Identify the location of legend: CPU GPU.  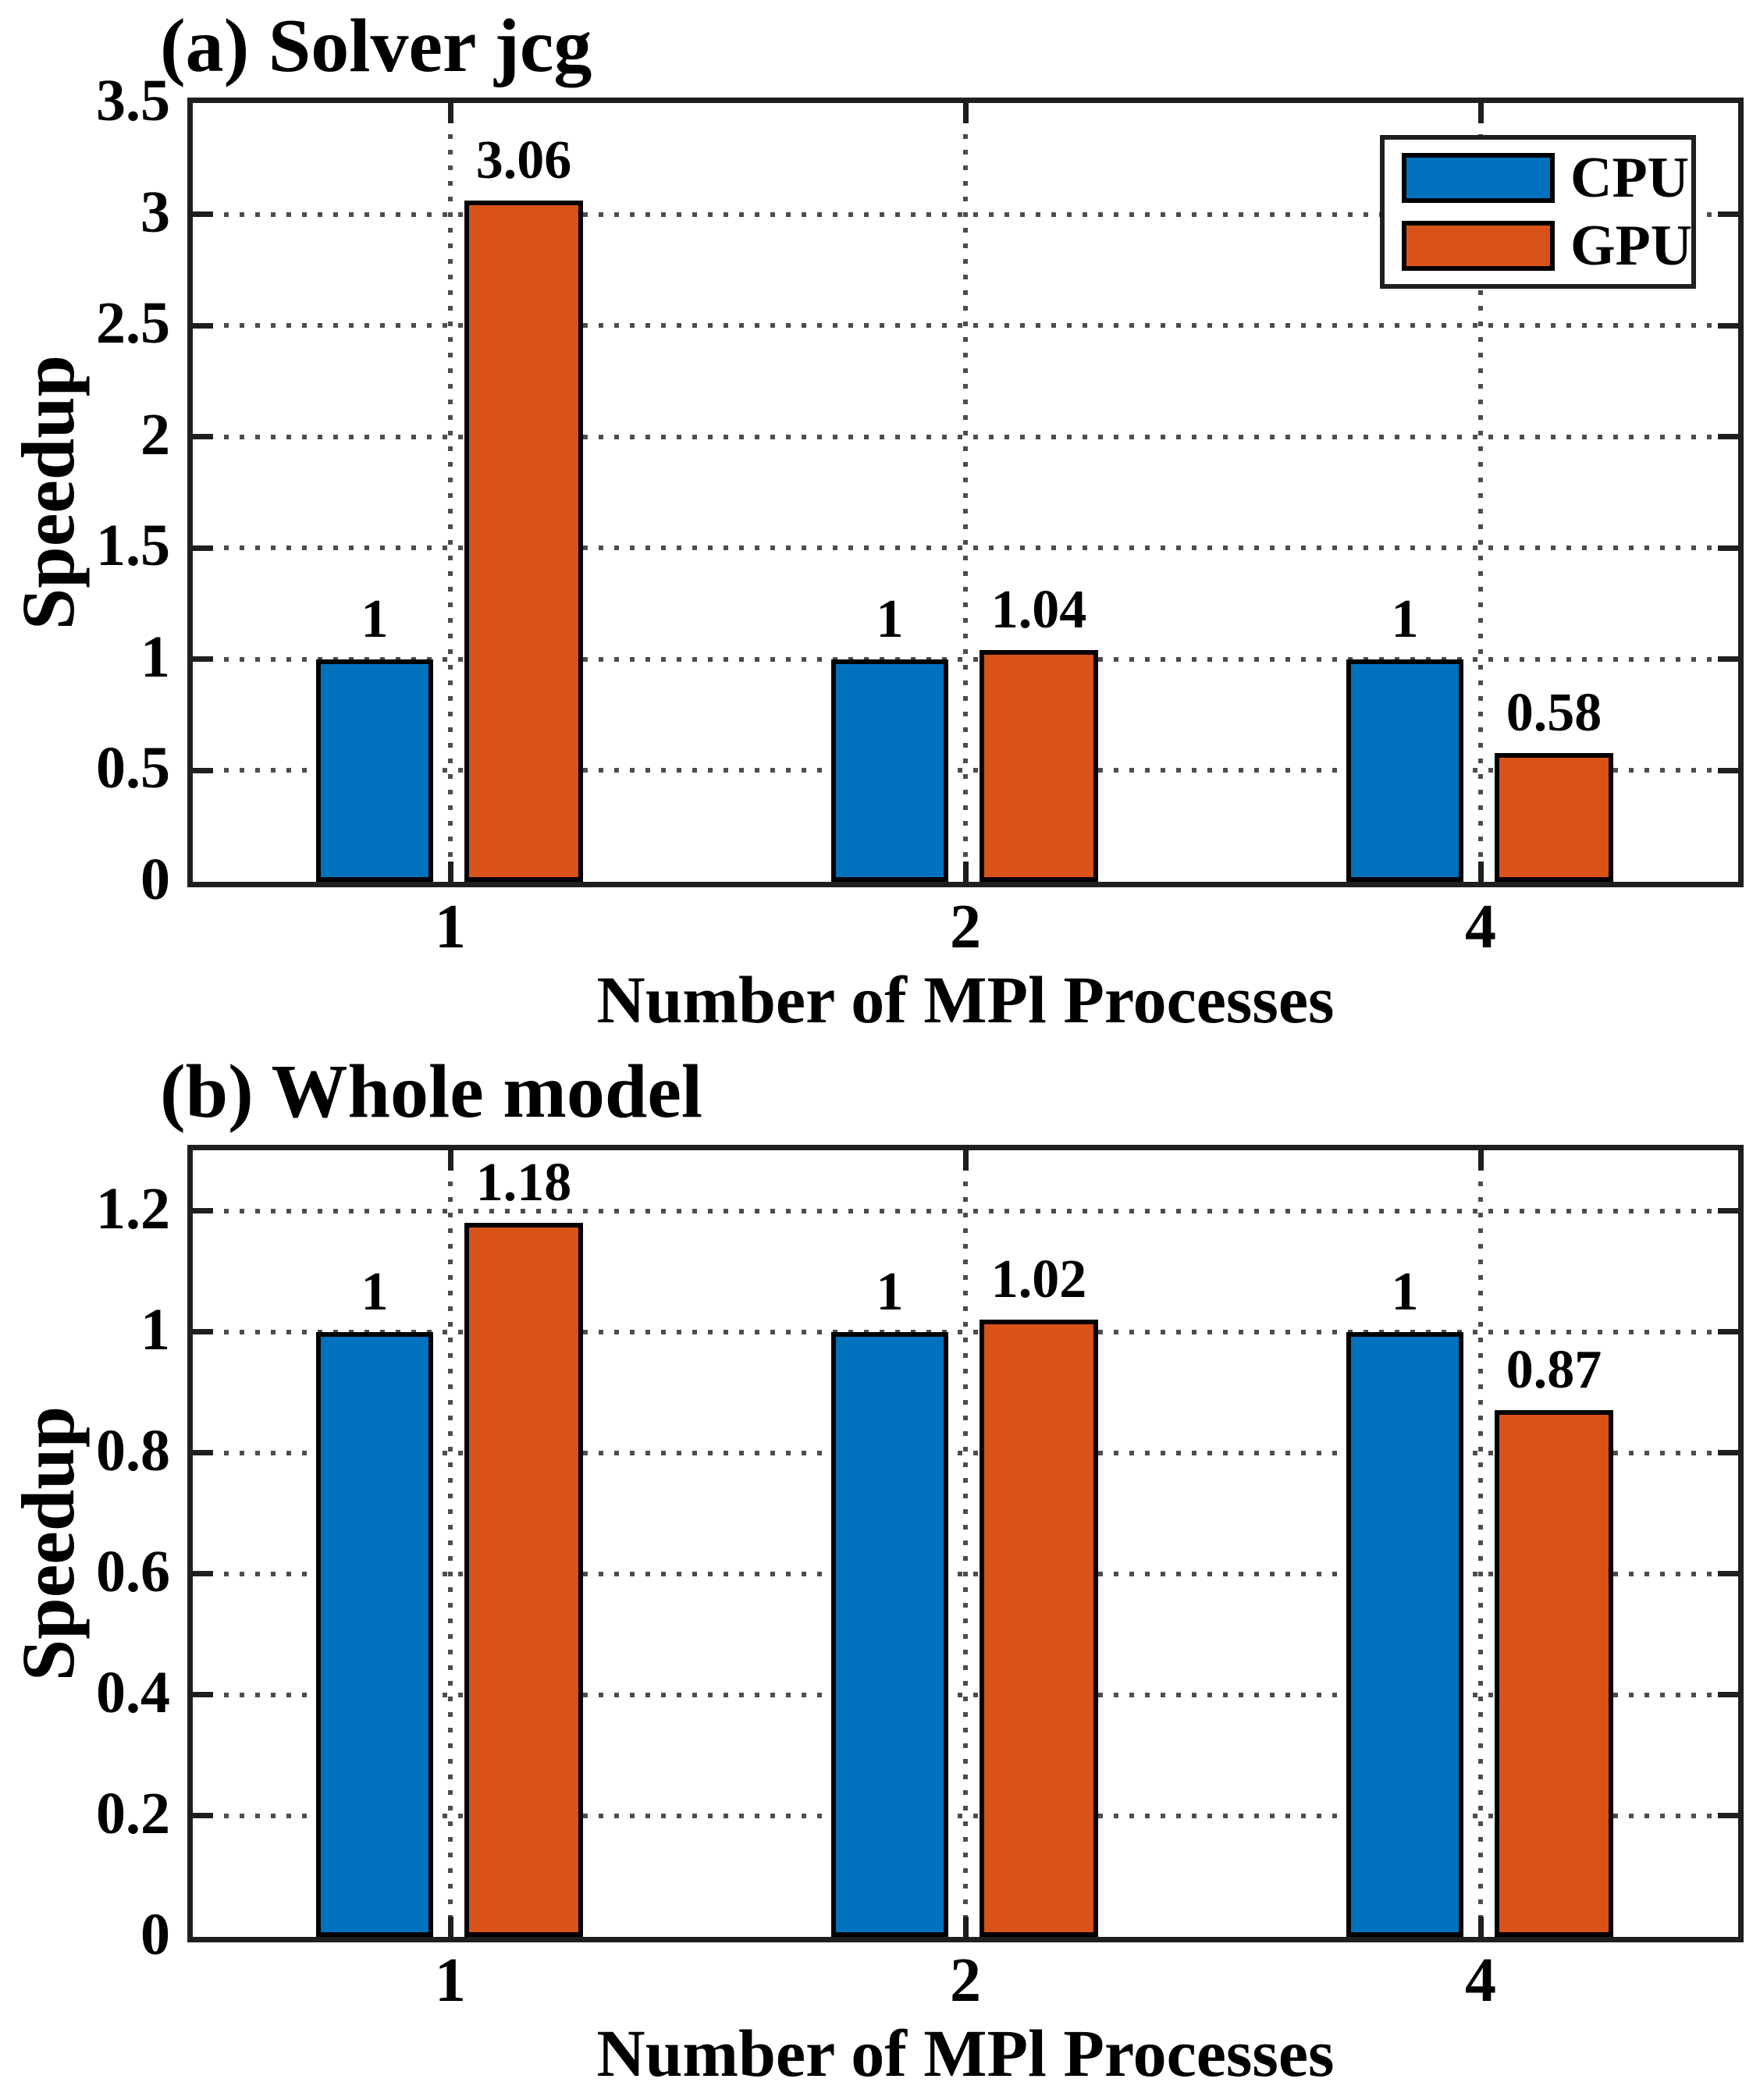
(1538, 212).